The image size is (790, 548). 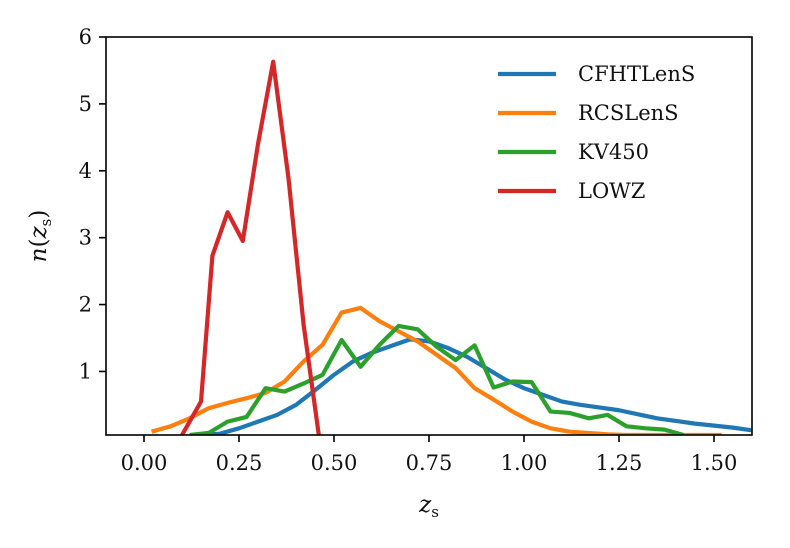 I want to click on legend-label-cfhtlens: CFHTLenS, so click(x=636, y=74).